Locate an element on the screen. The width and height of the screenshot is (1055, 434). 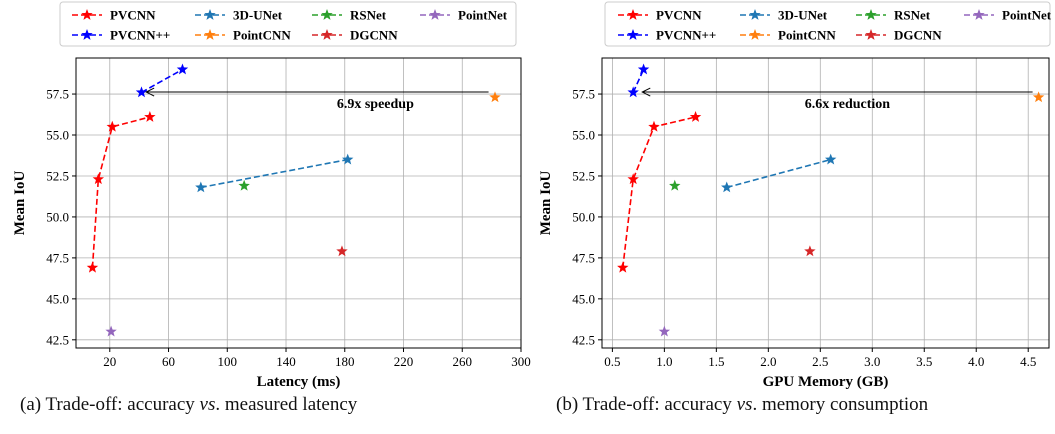
x-tick-label: 2.0 is located at coordinates (768, 361).